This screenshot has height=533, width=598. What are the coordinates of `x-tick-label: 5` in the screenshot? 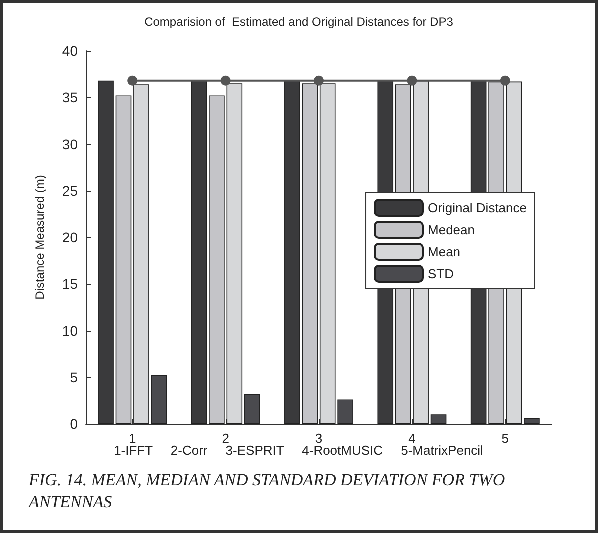 It's located at (506, 438).